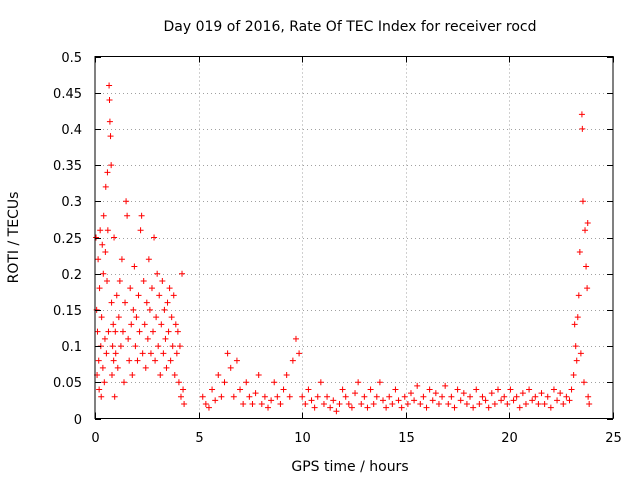 This screenshot has width=640, height=480. What do you see at coordinates (199, 438) in the screenshot?
I see `x-tick-label: 5` at bounding box center [199, 438].